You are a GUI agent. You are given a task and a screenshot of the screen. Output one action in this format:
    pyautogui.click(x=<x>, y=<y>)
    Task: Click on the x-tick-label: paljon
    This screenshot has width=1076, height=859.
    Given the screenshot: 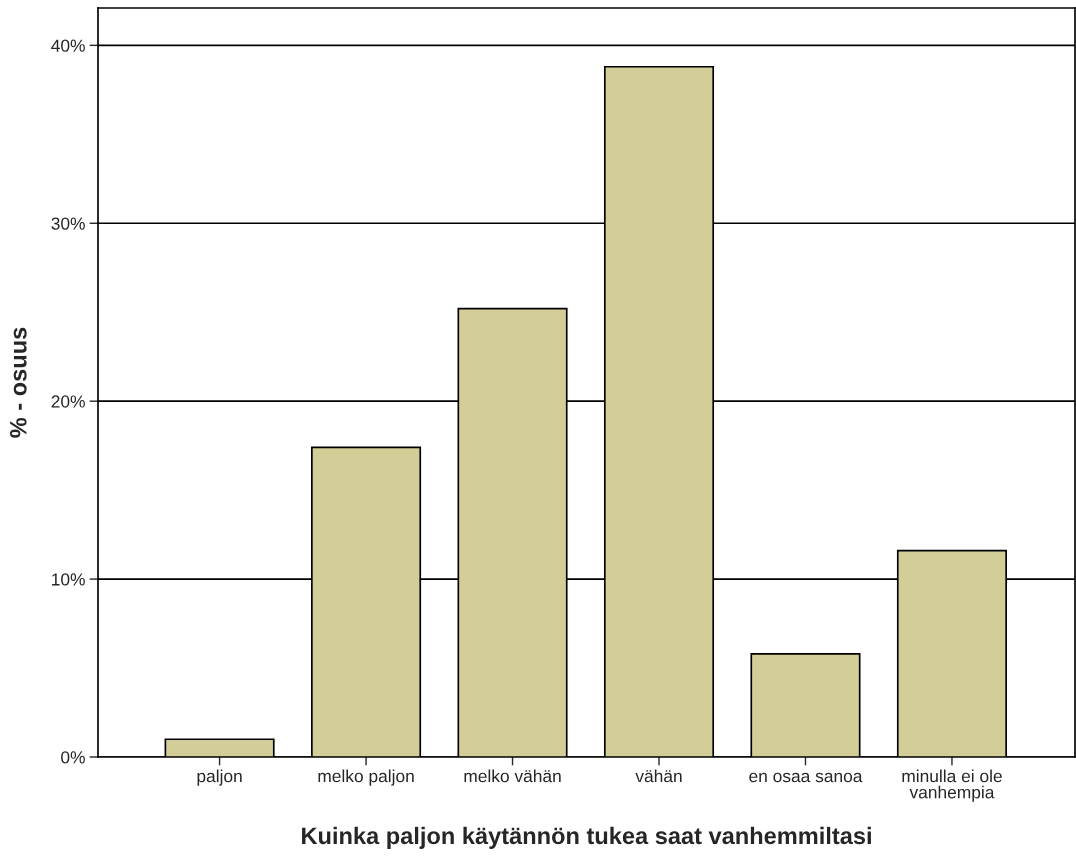 What is the action you would take?
    pyautogui.click(x=219, y=777)
    